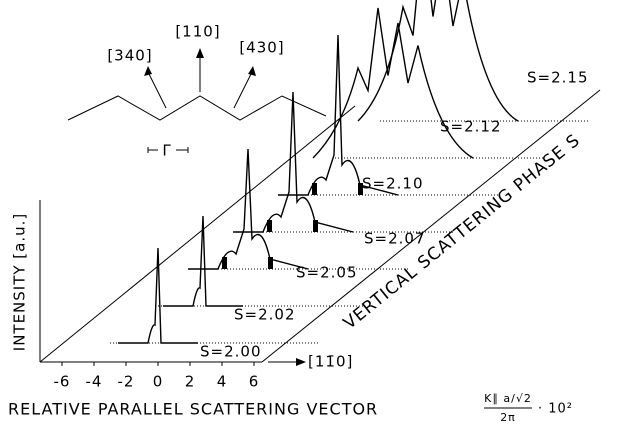 Image resolution: width=619 pixels, height=431 pixels. I want to click on x-label: RELATIVE PARALLEL SCATTERING VECTOR, so click(193, 409).